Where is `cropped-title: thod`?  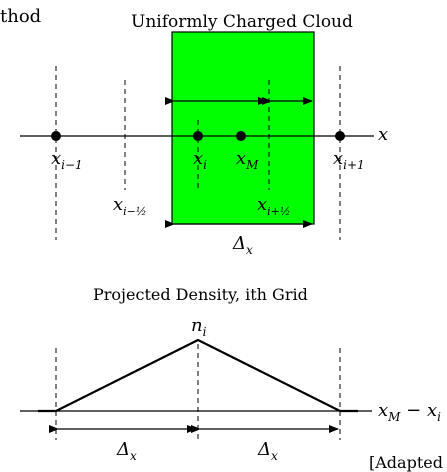
cropped-title: thod is located at coordinates (20, 16).